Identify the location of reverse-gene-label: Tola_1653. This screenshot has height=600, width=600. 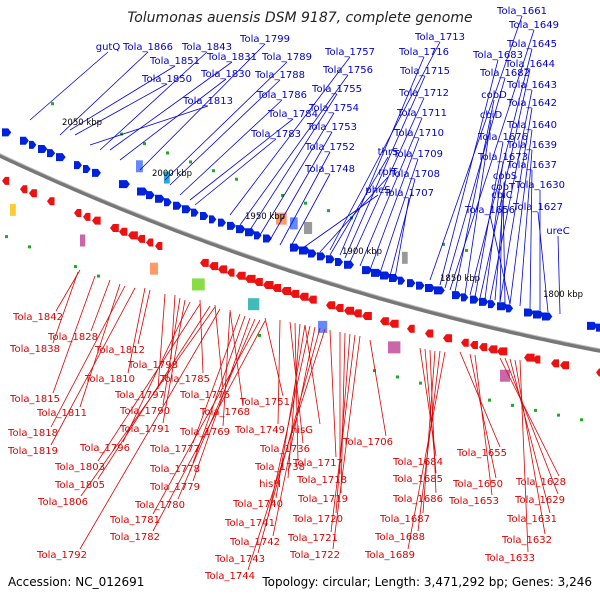
(473, 501).